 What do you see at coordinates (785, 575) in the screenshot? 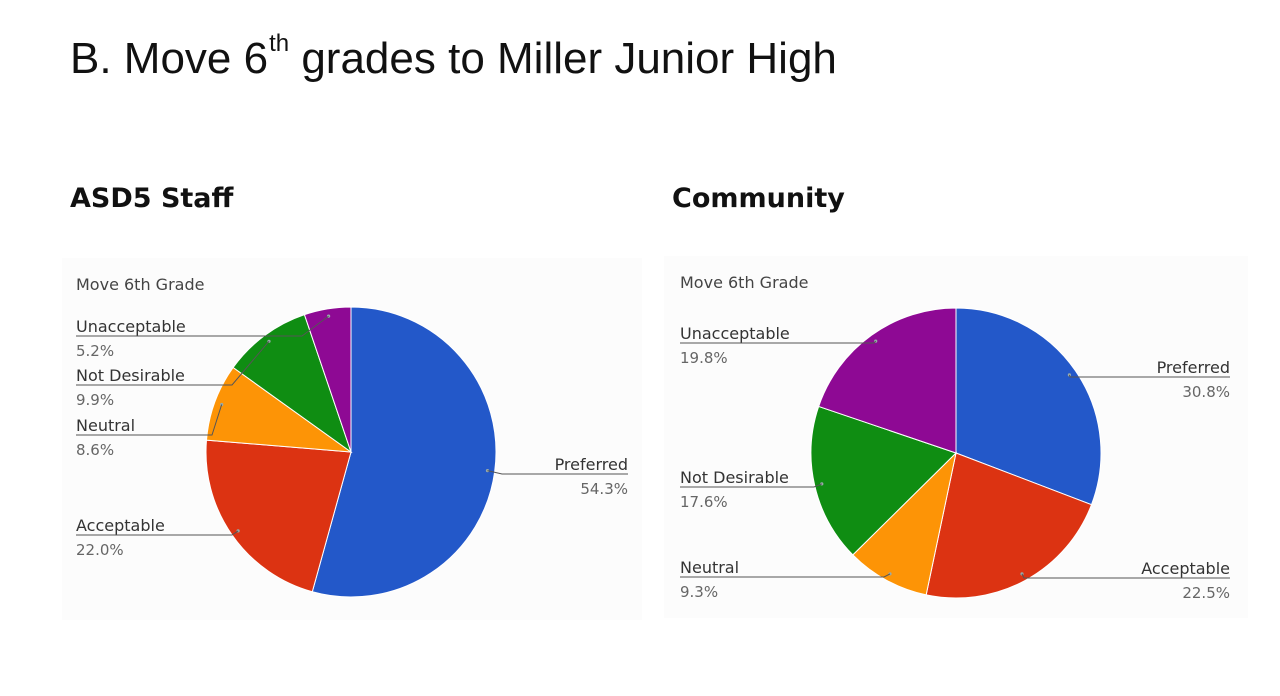
I see `community-leader-neutral` at bounding box center [785, 575].